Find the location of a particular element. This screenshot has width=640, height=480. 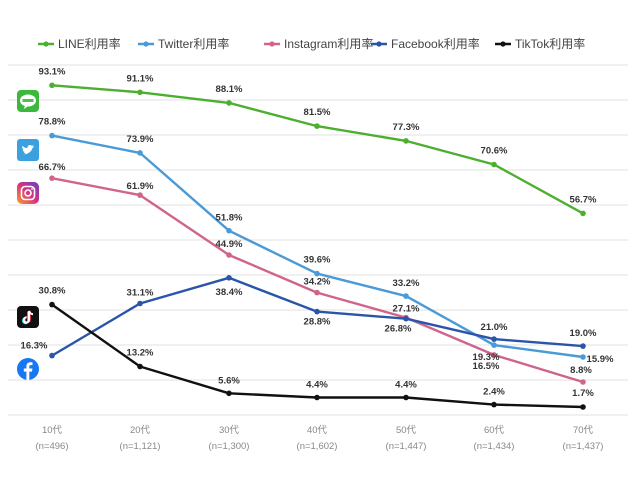

legend-label: LINE利用率 is located at coordinates (89, 43).